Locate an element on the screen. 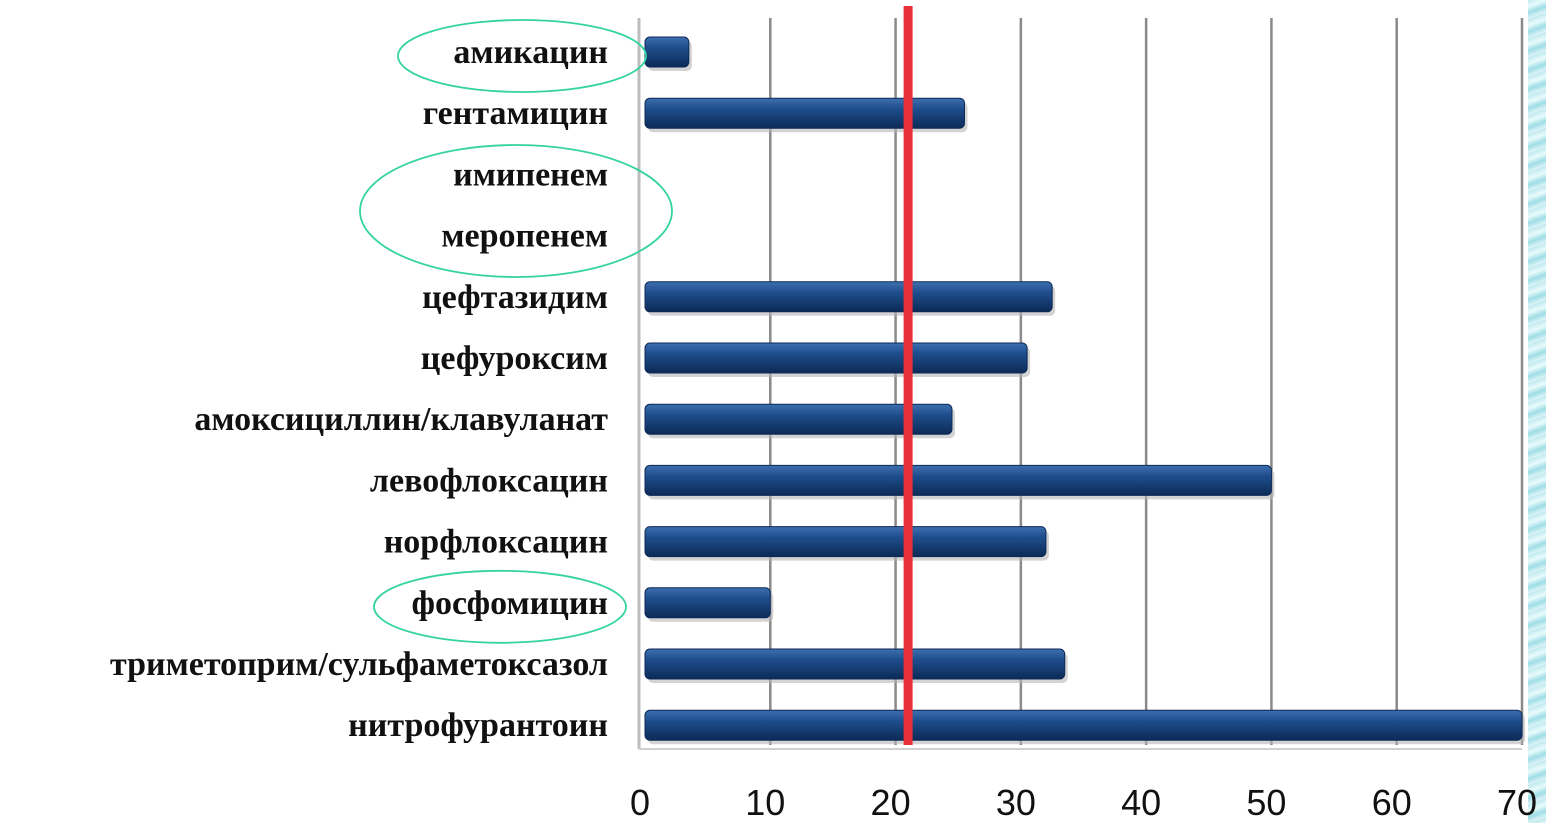 This screenshot has width=1546, height=823. category-label: фосфомицин is located at coordinates (509, 603).